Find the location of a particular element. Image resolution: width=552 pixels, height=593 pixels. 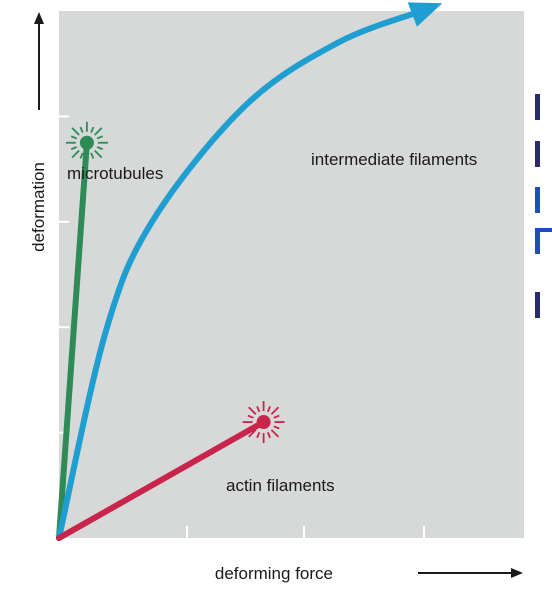

actin-filaments-line is located at coordinates (161, 480).